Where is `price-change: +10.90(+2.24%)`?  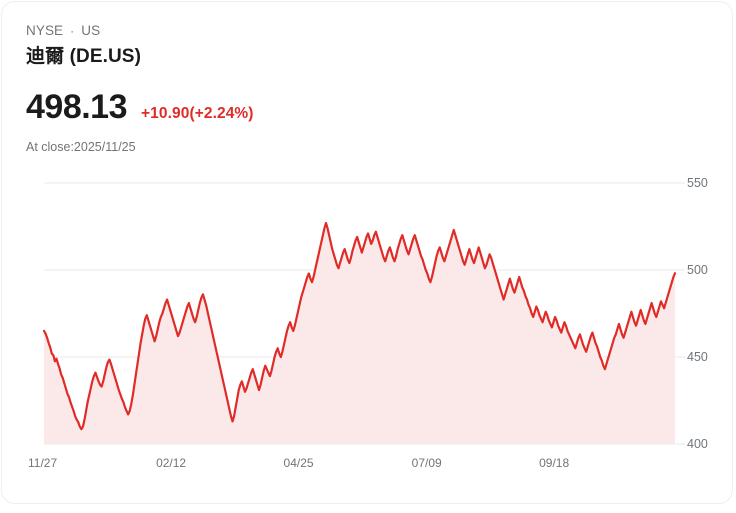
price-change: +10.90(+2.24%) is located at coordinates (197, 113).